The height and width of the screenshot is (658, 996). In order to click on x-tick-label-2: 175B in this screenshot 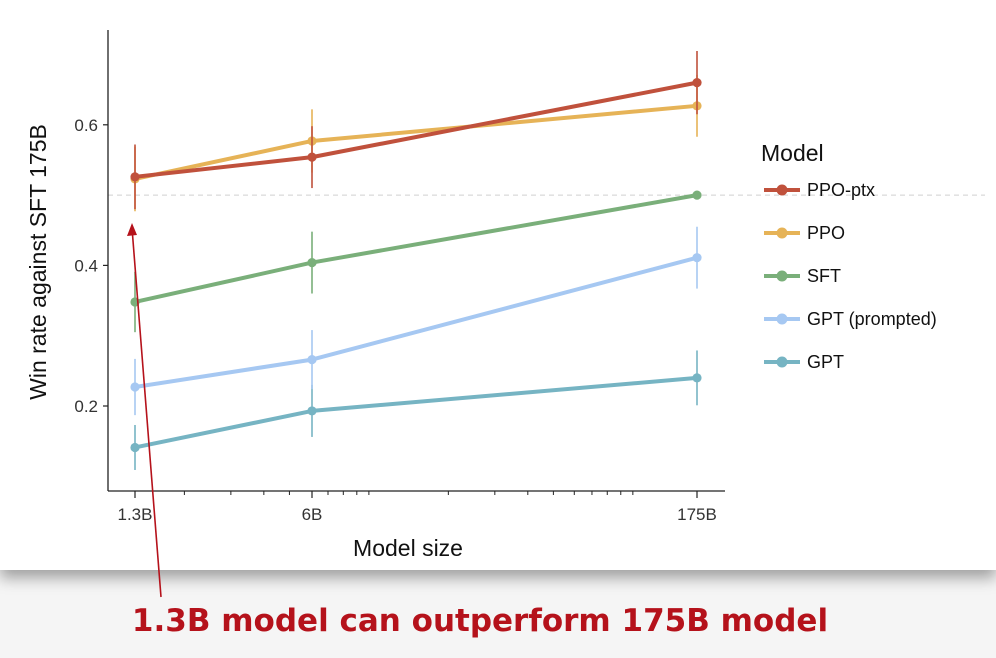, I will do `click(697, 514)`.